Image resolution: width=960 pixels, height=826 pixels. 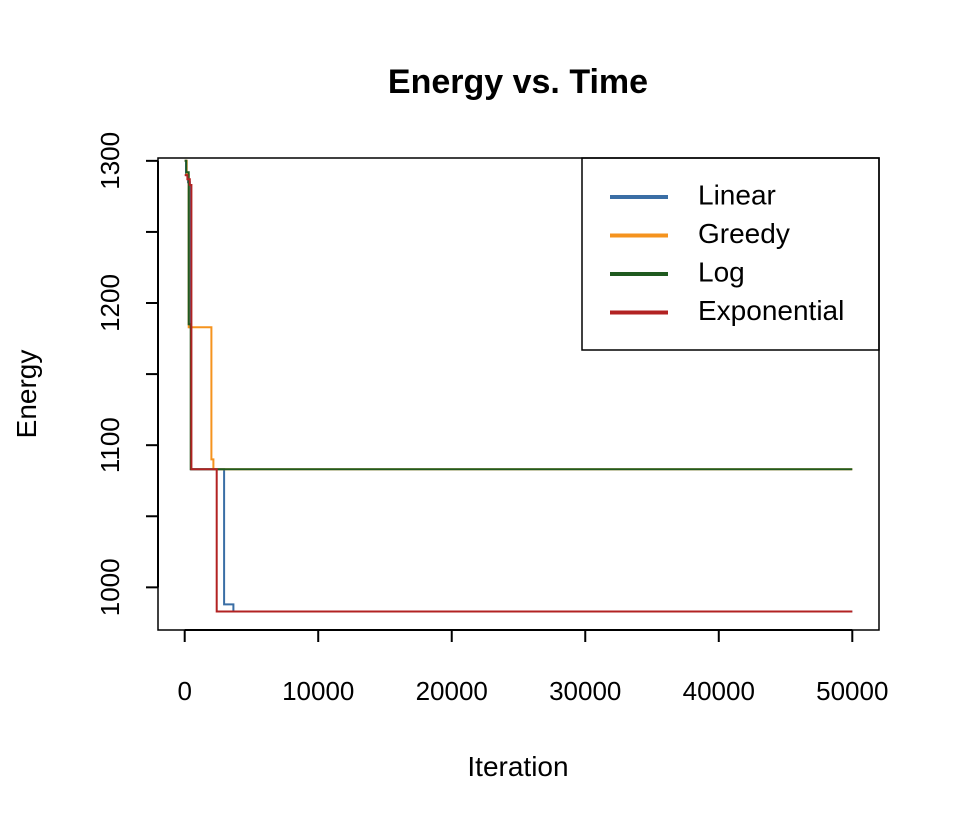 I want to click on y-axis-ticks: 1000 1100 1200 1300, so click(x=126, y=374).